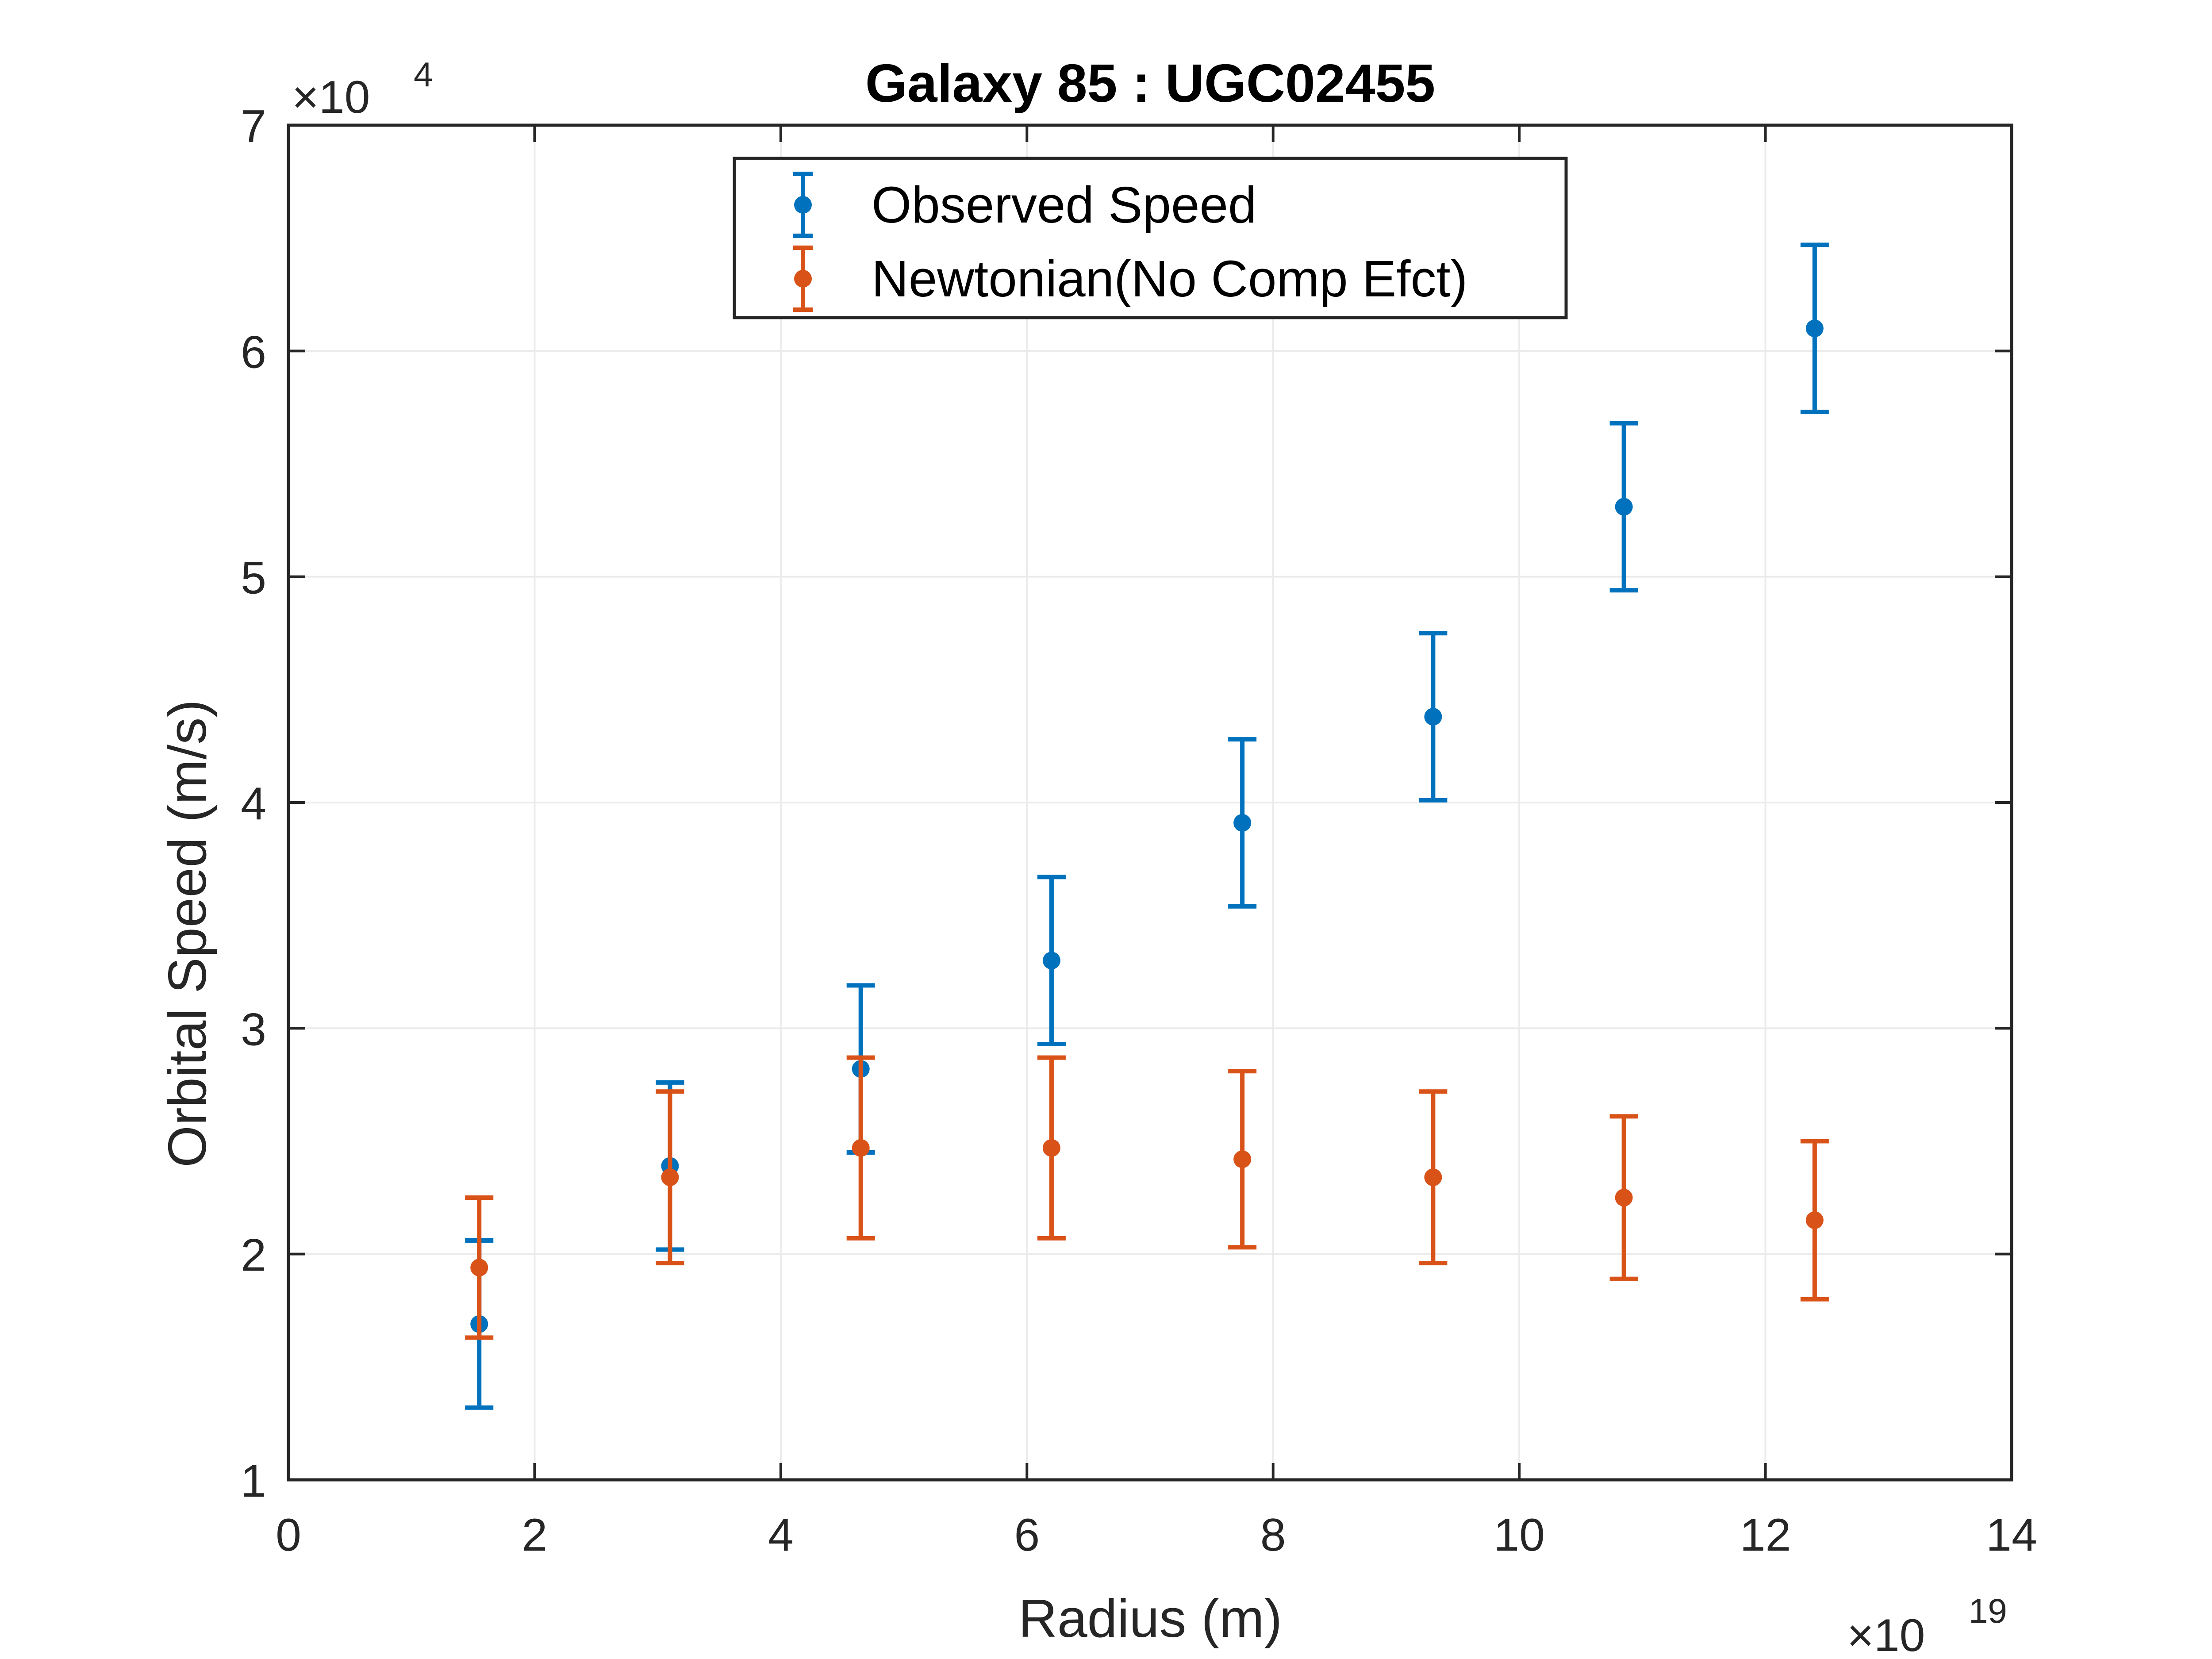 The image size is (2212, 1659). What do you see at coordinates (254, 579) in the screenshot?
I see `y-tick-label: 5` at bounding box center [254, 579].